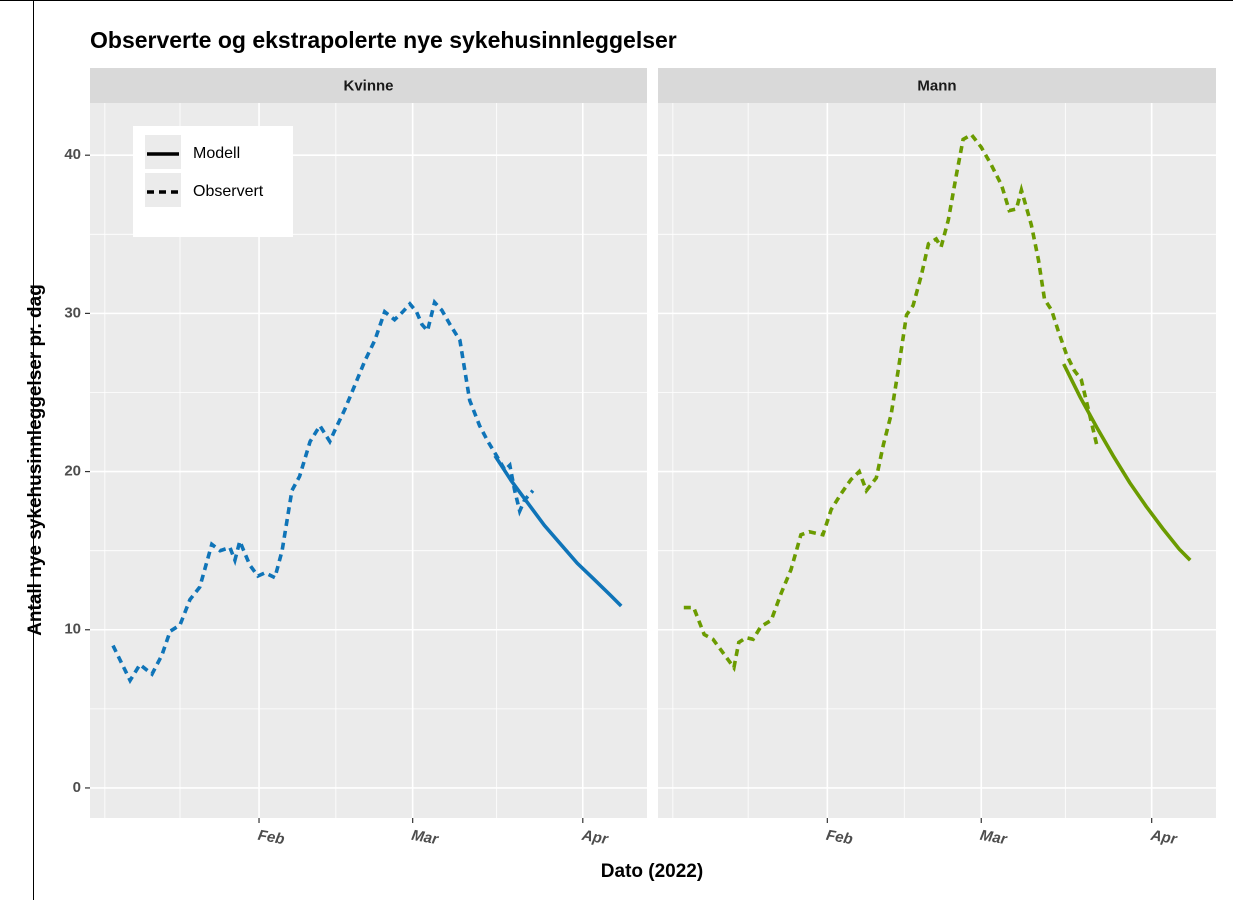  Describe the element at coordinates (72, 154) in the screenshot. I see `y-tick-label: 40` at that location.